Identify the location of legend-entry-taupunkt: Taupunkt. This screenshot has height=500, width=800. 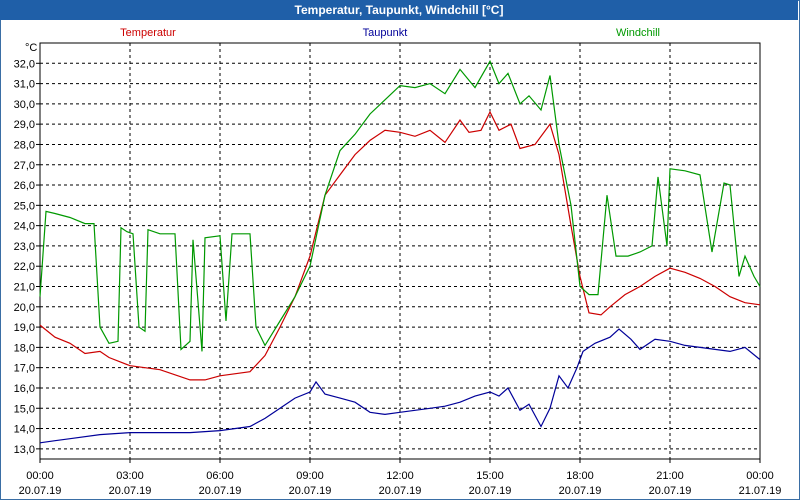
(385, 33).